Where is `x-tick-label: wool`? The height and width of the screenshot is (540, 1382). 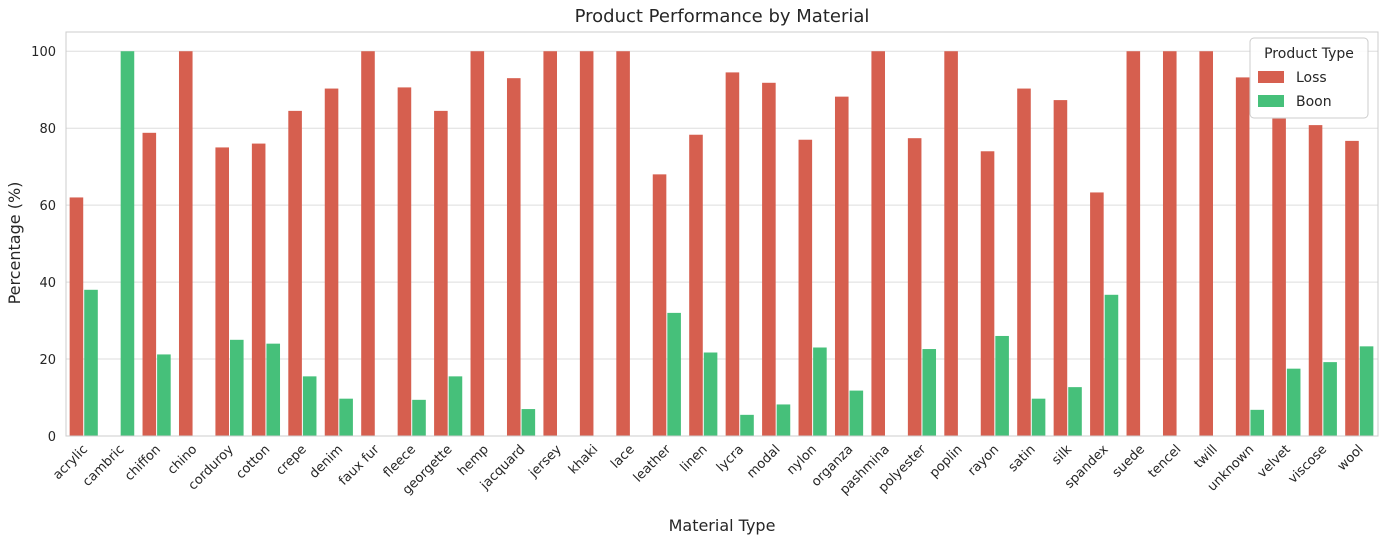
x-tick-label: wool is located at coordinates (1351, 458).